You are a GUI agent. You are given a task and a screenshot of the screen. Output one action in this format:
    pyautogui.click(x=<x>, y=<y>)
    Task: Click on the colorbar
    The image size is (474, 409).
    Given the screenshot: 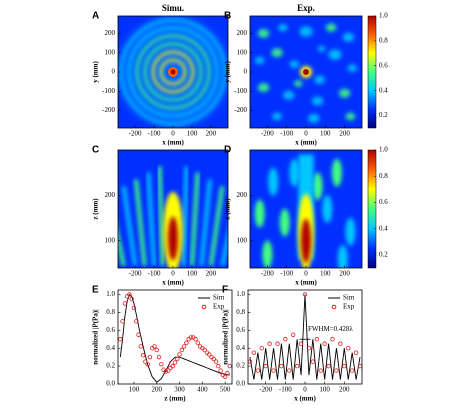 What is the action you would take?
    pyautogui.click(x=372, y=209)
    